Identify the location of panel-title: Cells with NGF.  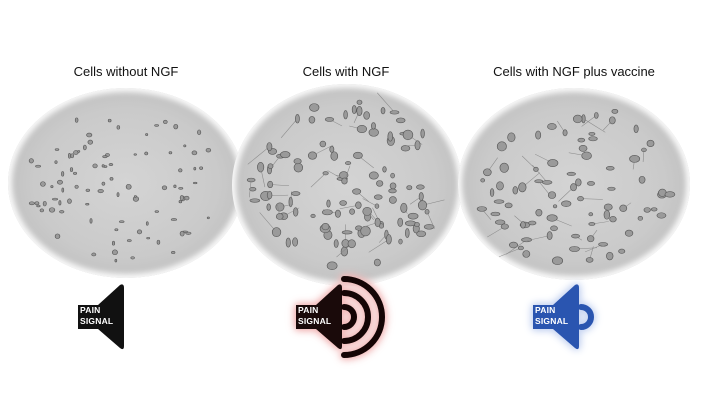
(346, 71).